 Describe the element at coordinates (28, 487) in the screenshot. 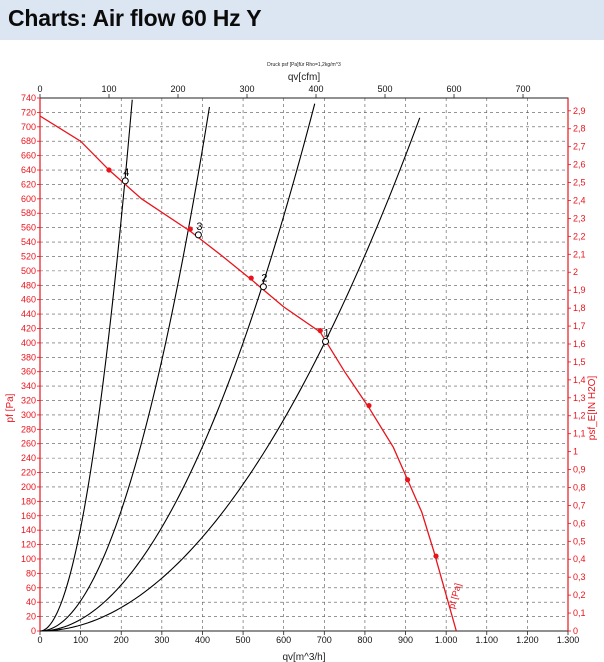

I see `y-left-tick-label: 200` at that location.